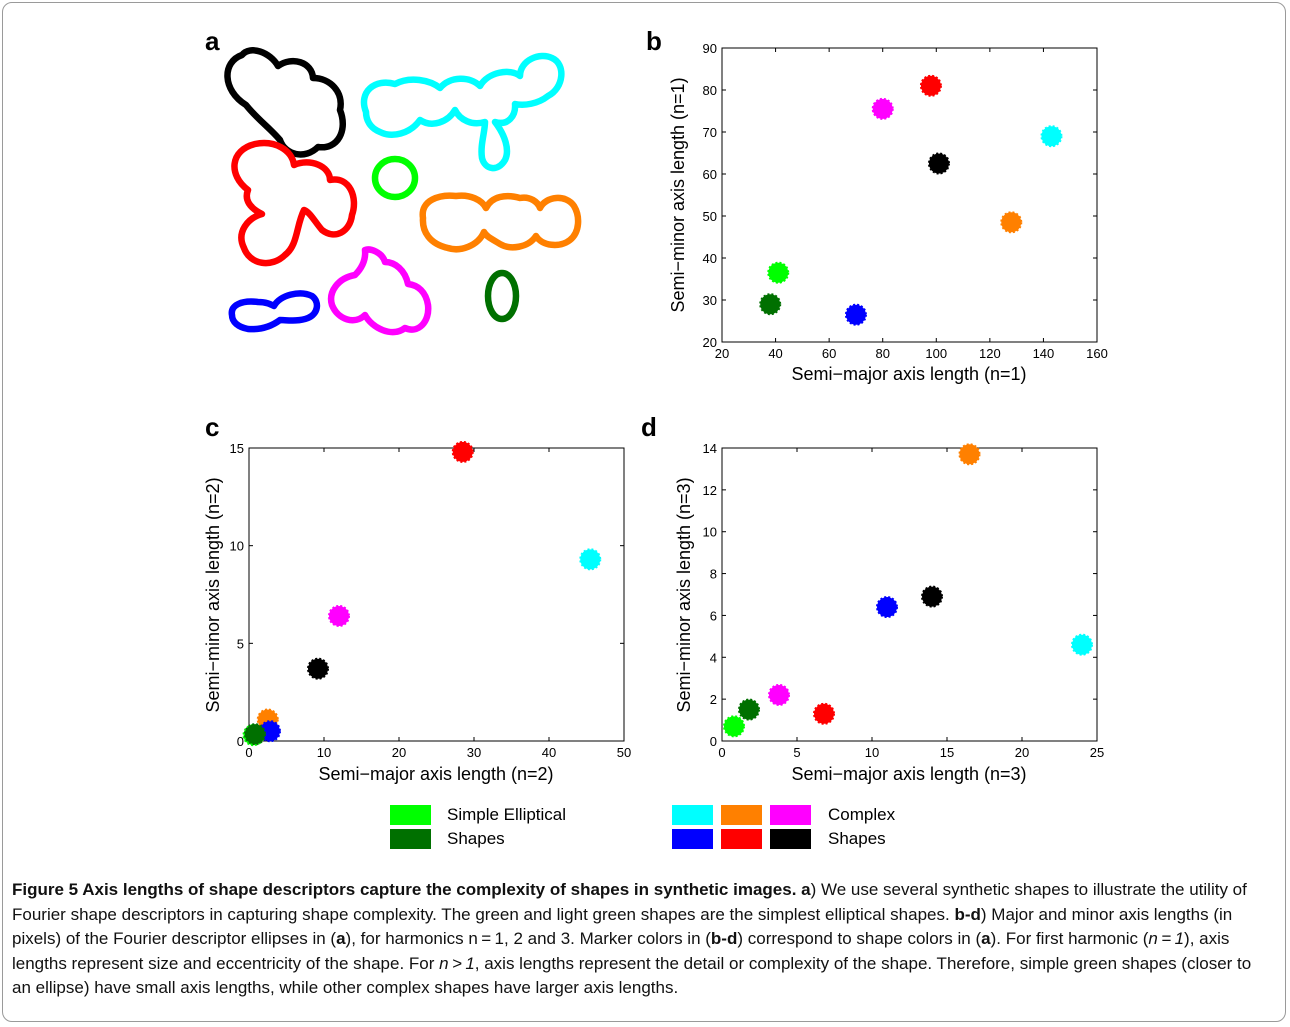 This screenshot has width=1290, height=1027. What do you see at coordinates (710, 174) in the screenshot?
I see `y-tick-label: 60` at bounding box center [710, 174].